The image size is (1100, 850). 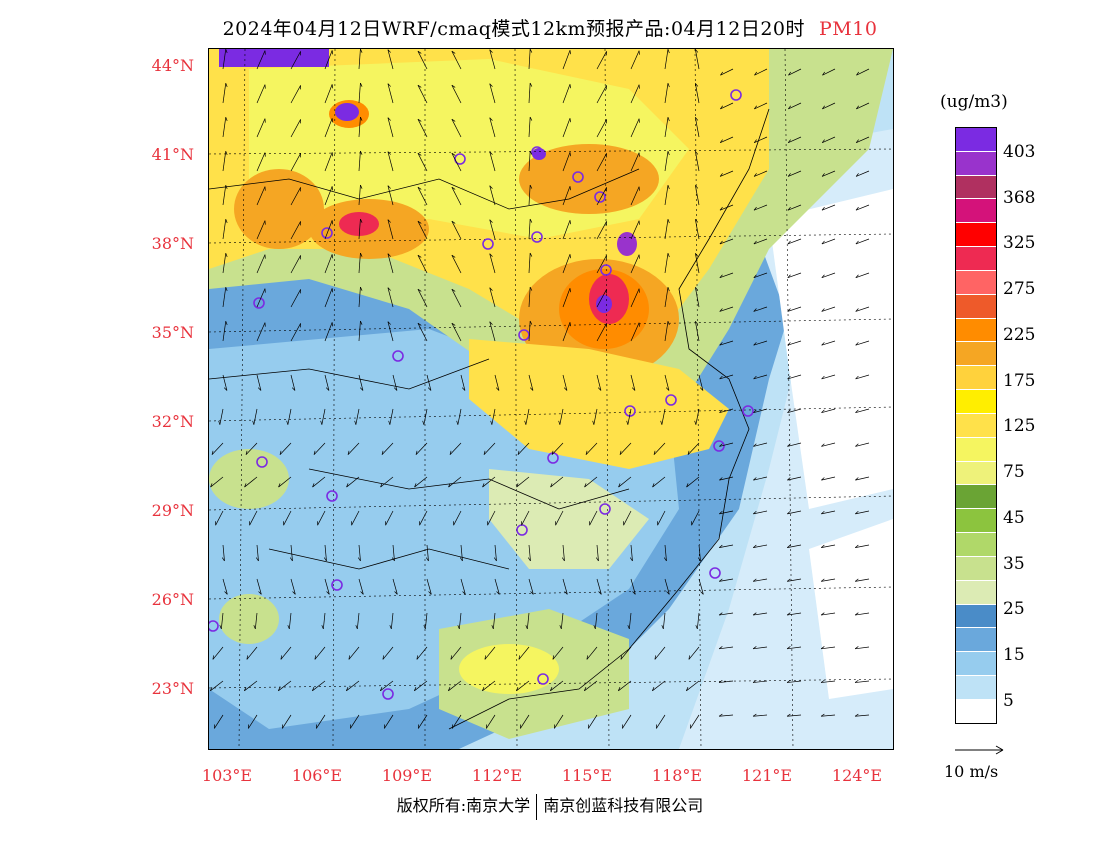 I want to click on legend-label: 175, so click(x=1019, y=381).